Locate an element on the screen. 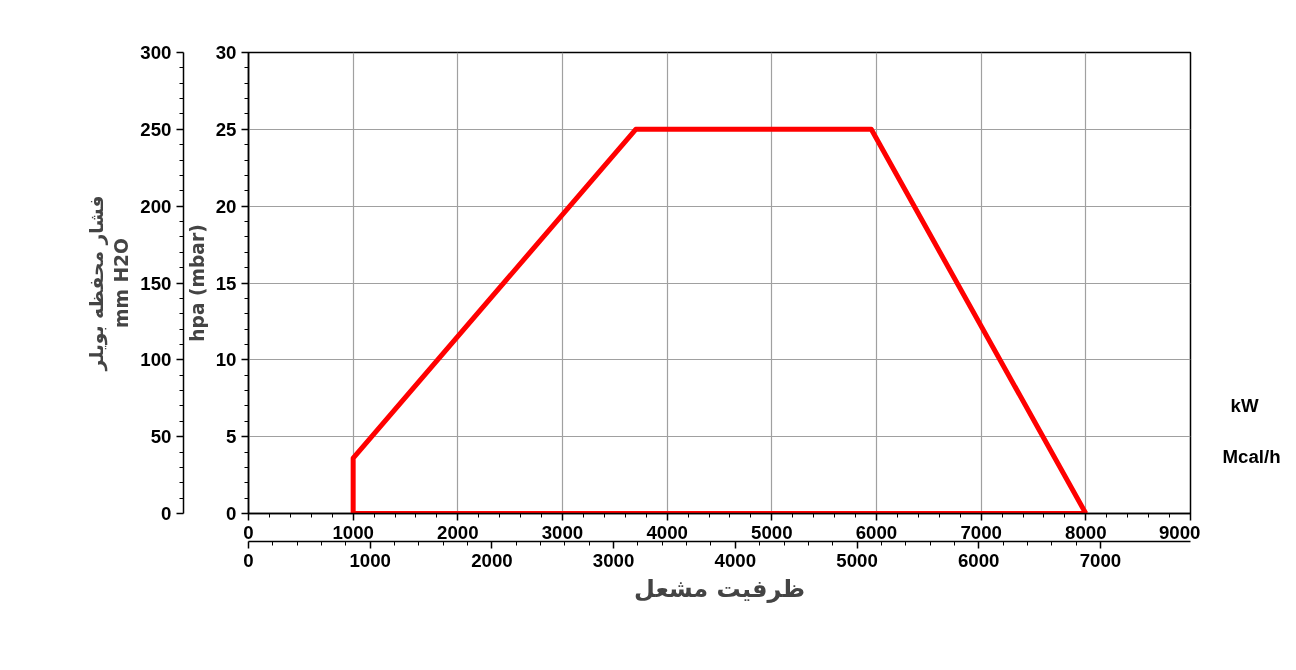 This screenshot has width=1296, height=670. y-axis-title: hpa (mbar) is located at coordinates (197, 283).